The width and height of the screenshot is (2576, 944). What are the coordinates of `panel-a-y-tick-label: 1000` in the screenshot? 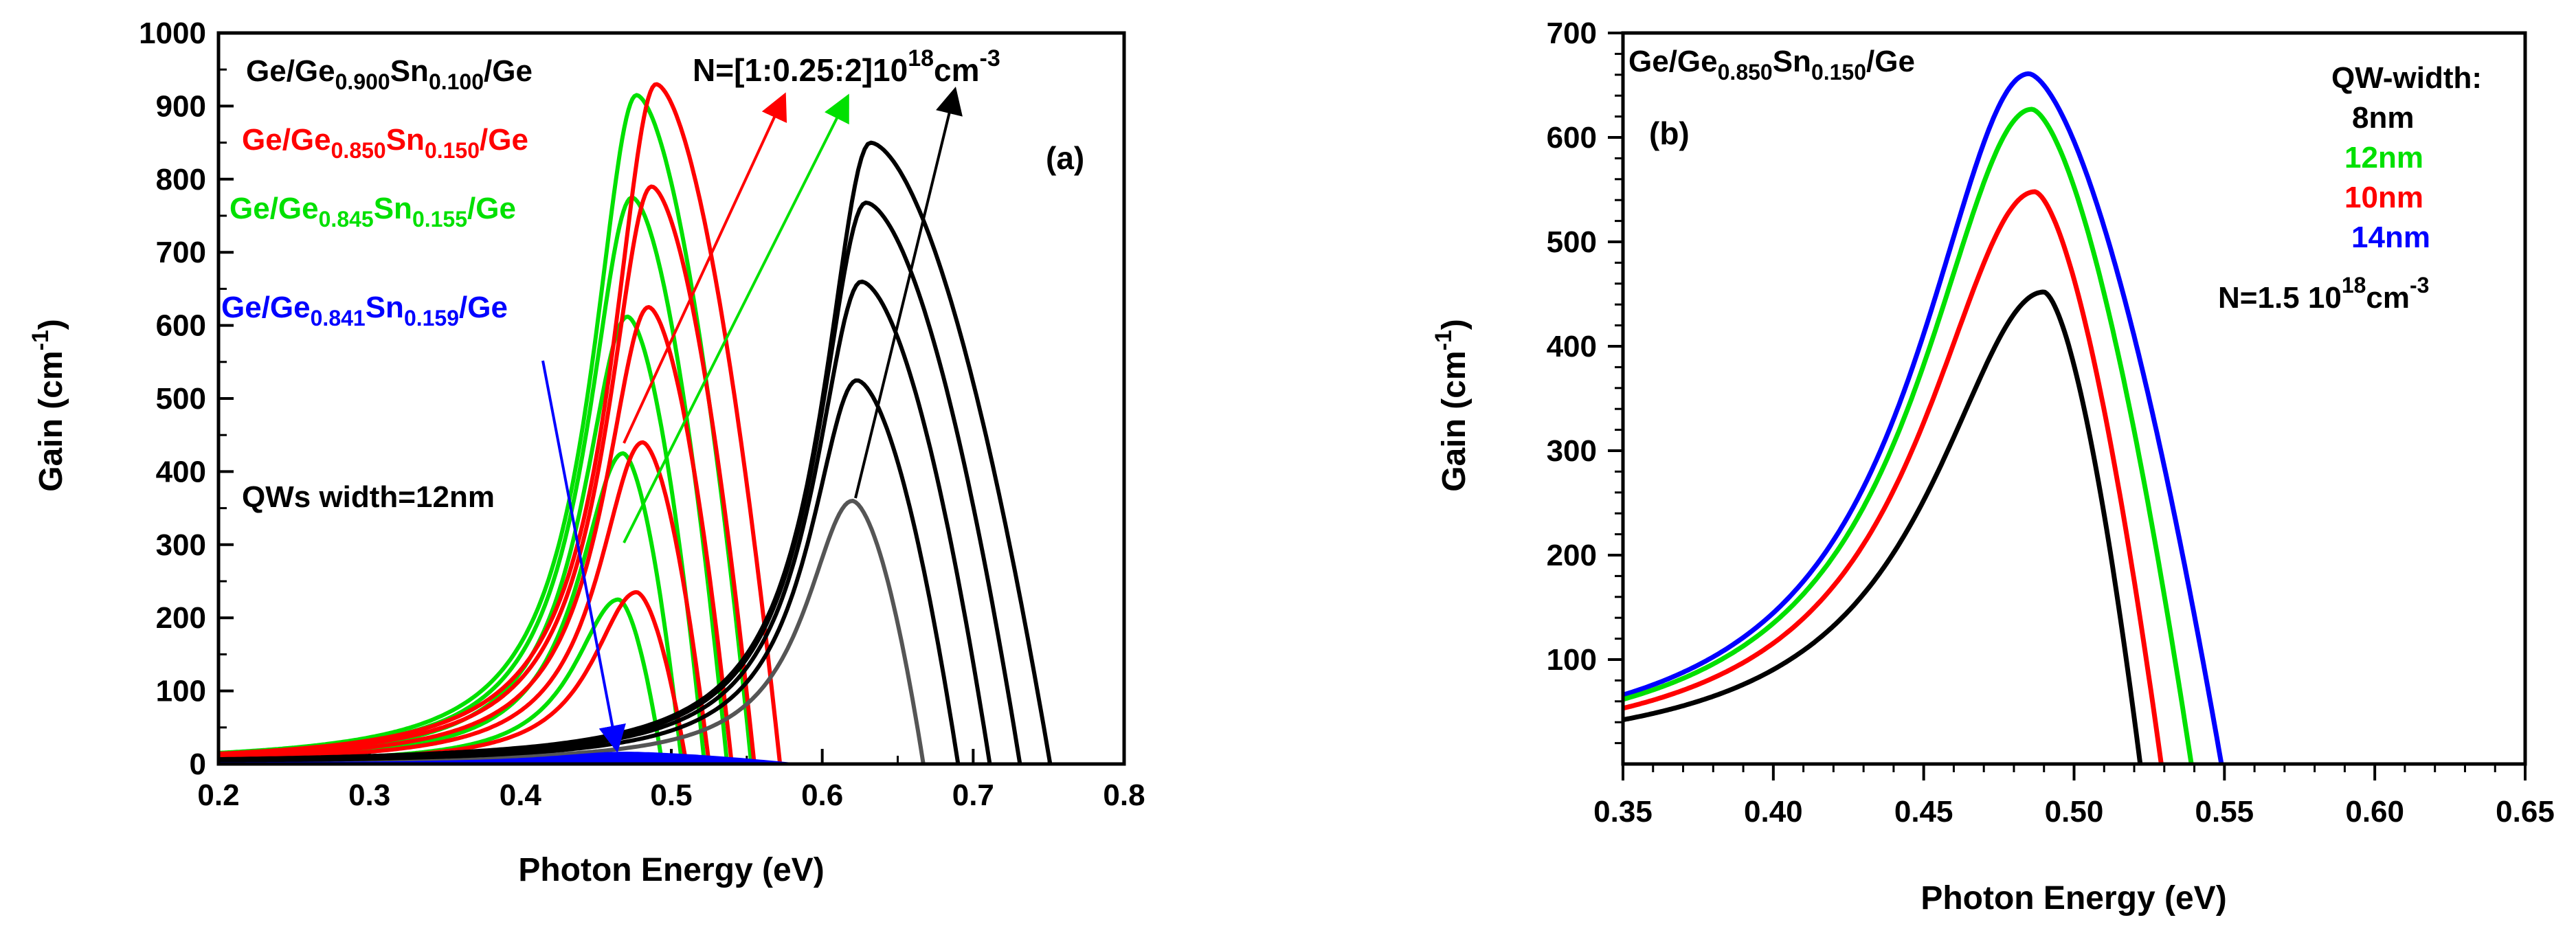 It's located at (172, 33).